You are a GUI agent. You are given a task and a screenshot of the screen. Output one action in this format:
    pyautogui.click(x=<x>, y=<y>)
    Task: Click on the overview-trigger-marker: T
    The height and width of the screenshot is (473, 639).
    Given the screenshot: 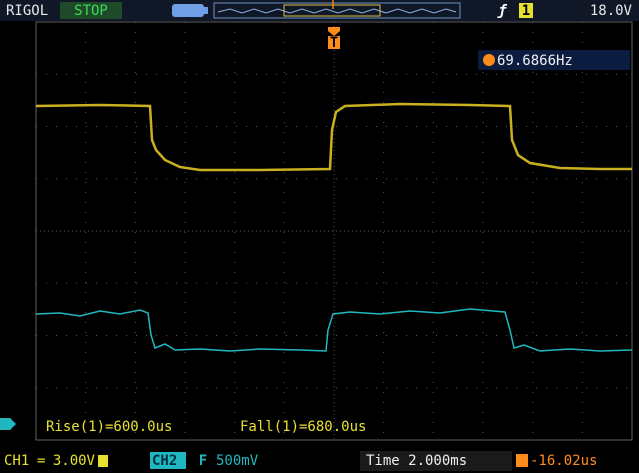 What is the action you would take?
    pyautogui.click(x=333, y=6)
    